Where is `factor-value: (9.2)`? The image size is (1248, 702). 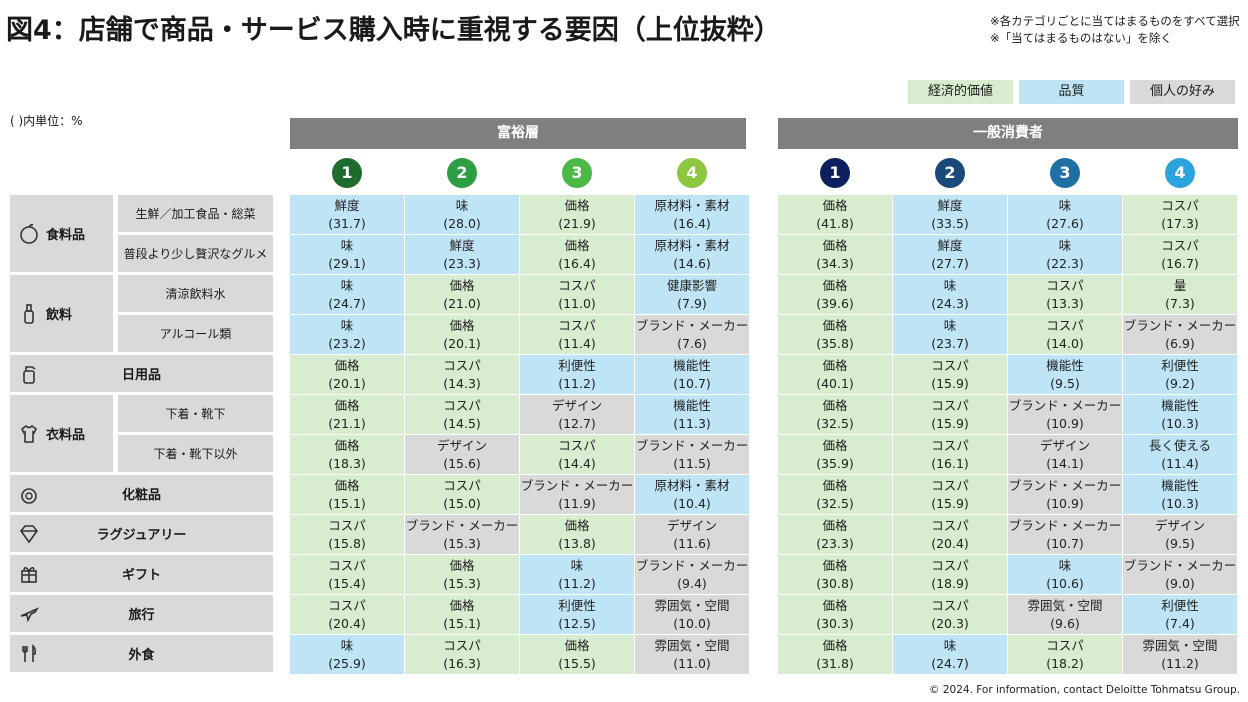
factor-value: (9.2) is located at coordinates (1180, 383).